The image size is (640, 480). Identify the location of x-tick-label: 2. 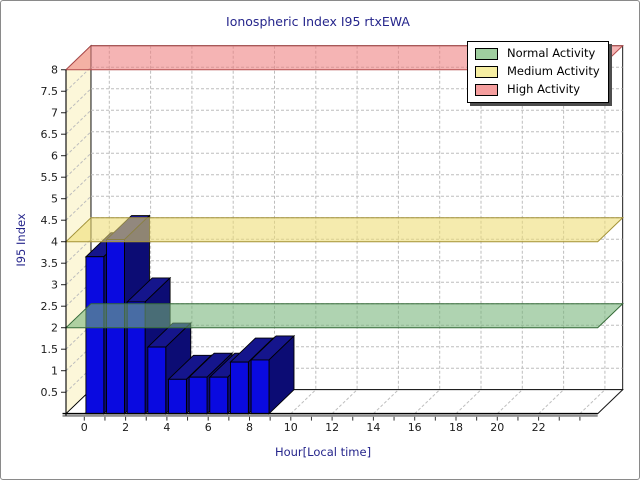
(125, 427).